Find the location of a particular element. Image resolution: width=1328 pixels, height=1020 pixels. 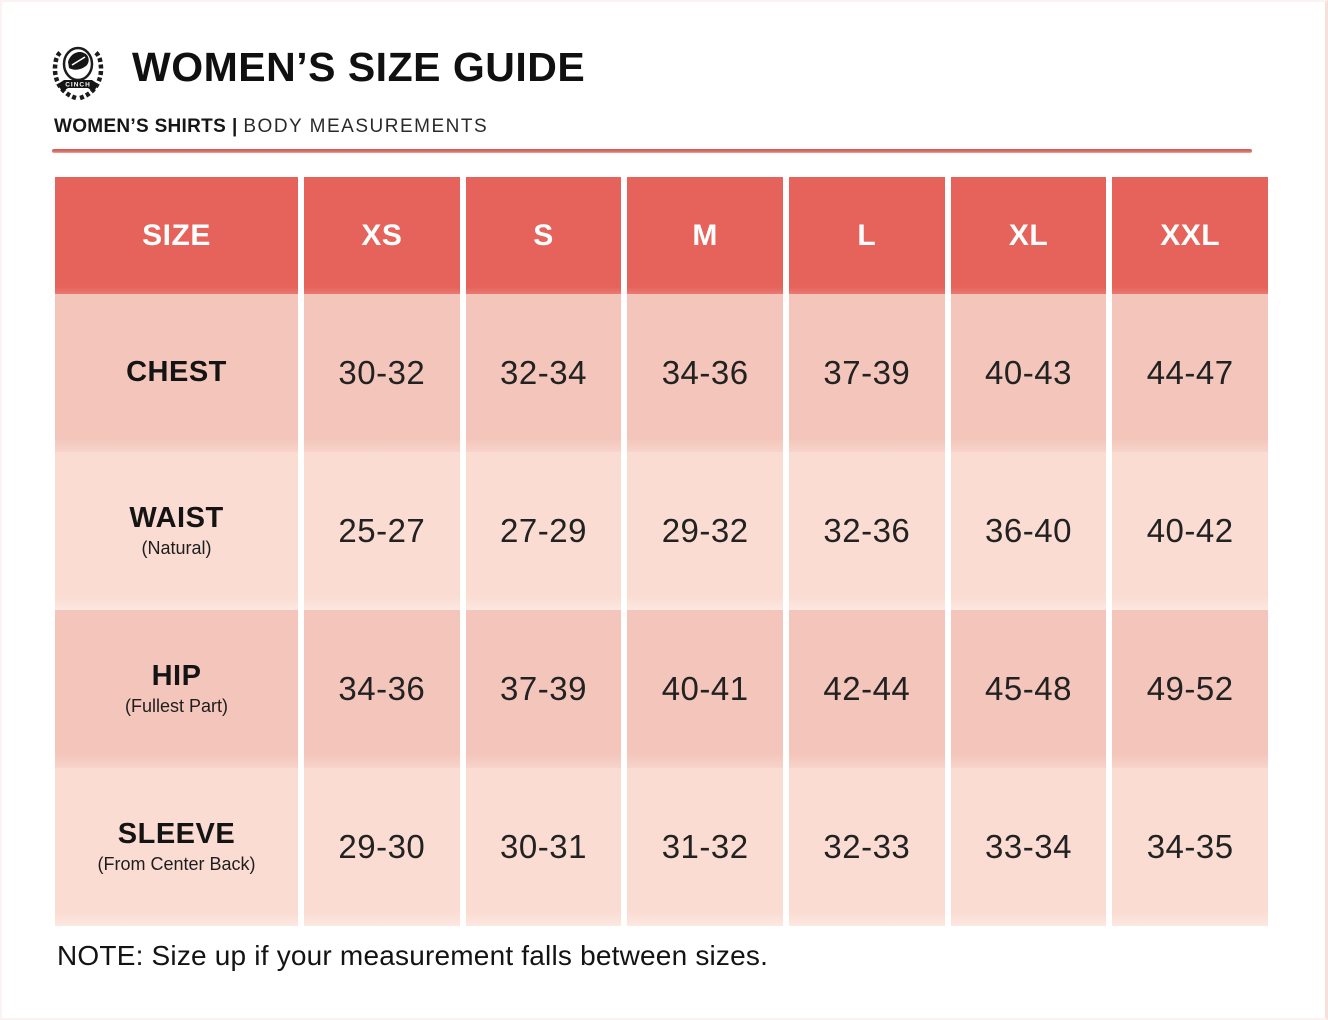

row-label-hip: HIP (Fullest Part) is located at coordinates (176, 689).